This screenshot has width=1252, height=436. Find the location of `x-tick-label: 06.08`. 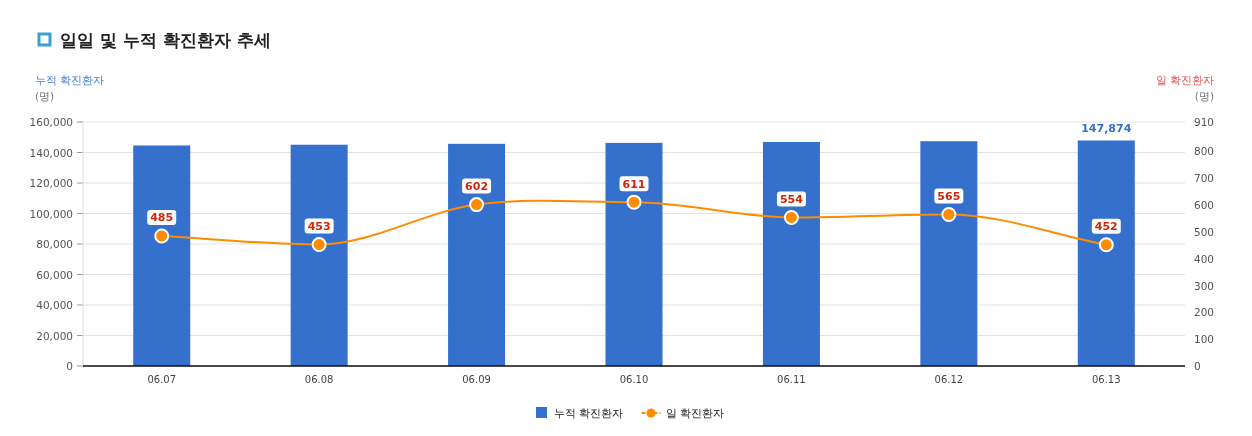

x-tick-label: 06.08 is located at coordinates (319, 379).